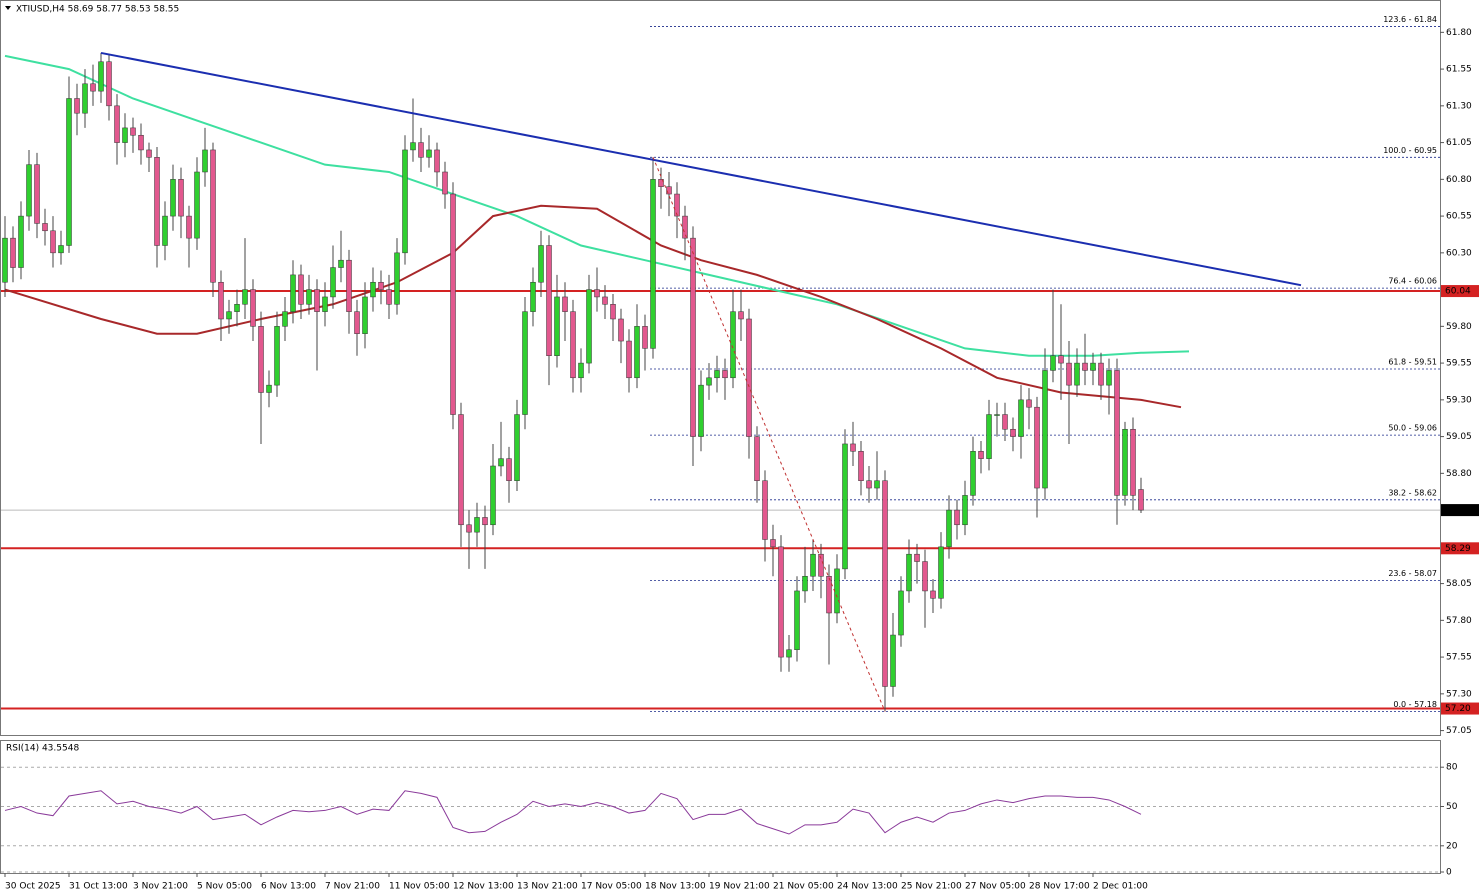 The width and height of the screenshot is (1479, 896). What do you see at coordinates (1459, 658) in the screenshot?
I see `y-tick-label: 57.55` at bounding box center [1459, 658].